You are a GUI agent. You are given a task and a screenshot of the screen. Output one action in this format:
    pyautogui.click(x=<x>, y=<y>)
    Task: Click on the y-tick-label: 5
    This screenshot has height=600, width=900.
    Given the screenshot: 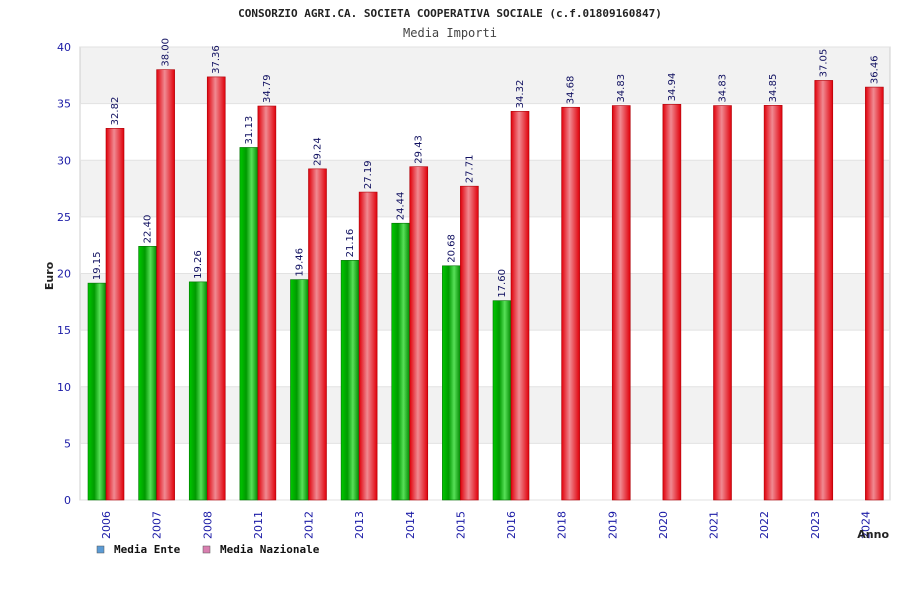 What is the action you would take?
    pyautogui.click(x=67, y=443)
    